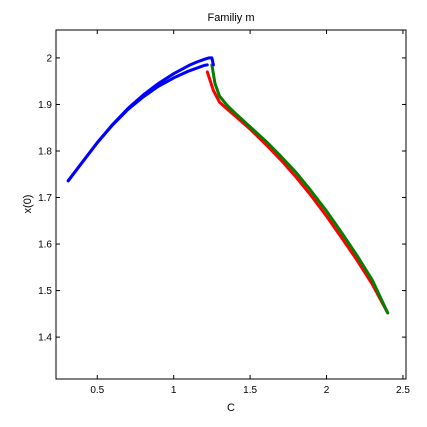  Describe the element at coordinates (45, 338) in the screenshot. I see `y-tick-label: 1.4` at that location.